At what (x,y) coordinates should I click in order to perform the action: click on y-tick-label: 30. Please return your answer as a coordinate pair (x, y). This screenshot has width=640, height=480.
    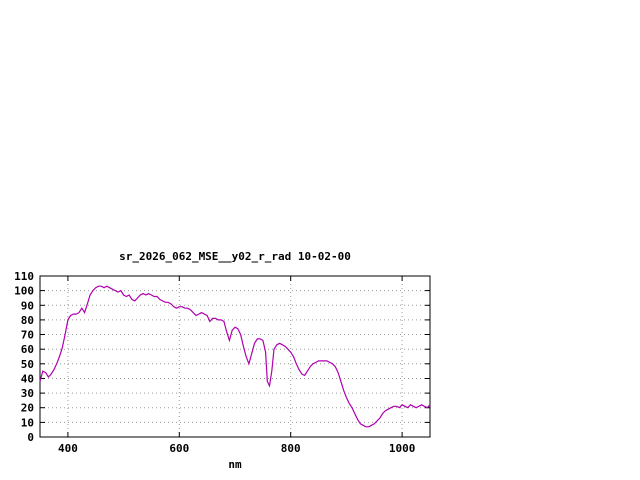
    Looking at the image, I should click on (27, 393).